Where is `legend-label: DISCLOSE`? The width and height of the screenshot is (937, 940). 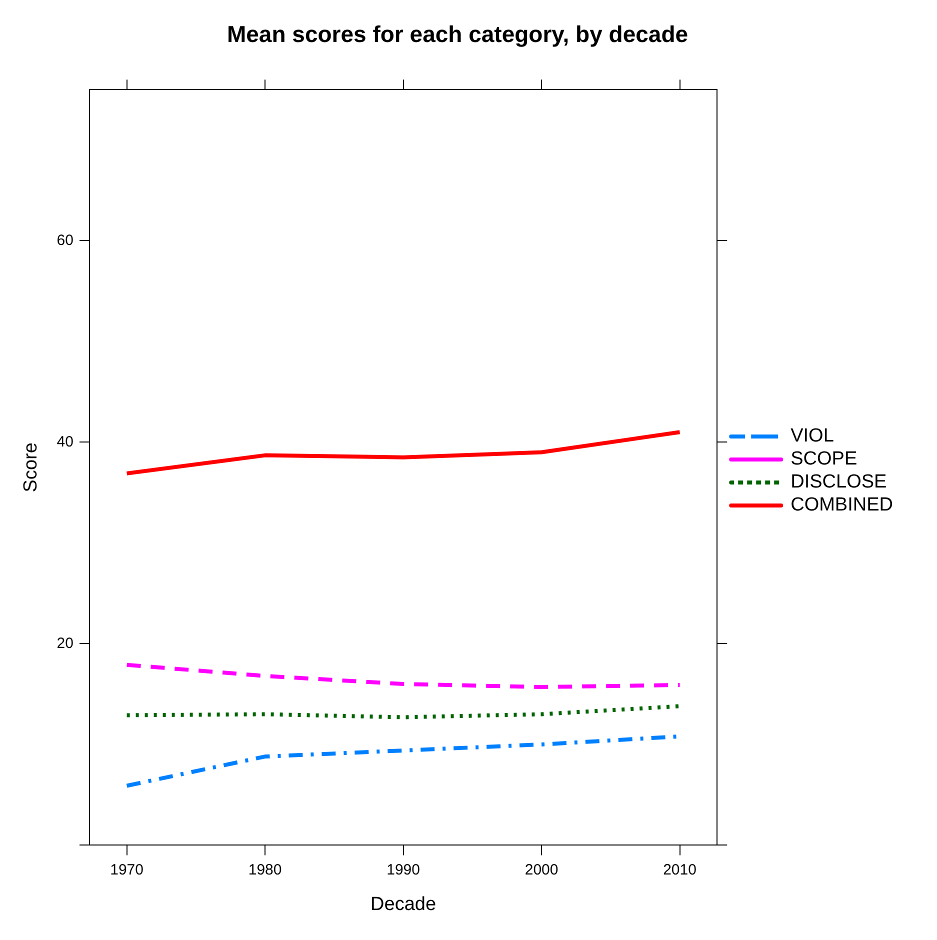
legend-label: DISCLOSE is located at coordinates (838, 482).